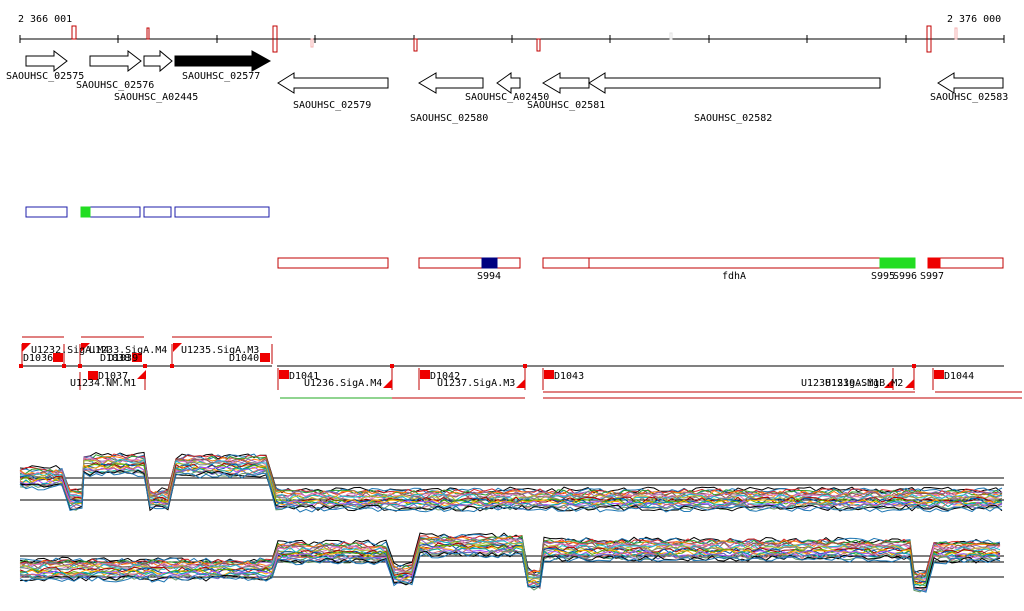 This screenshot has width=1024, height=611. I want to click on gene-label: SAOUHSC_02580, so click(449, 118).